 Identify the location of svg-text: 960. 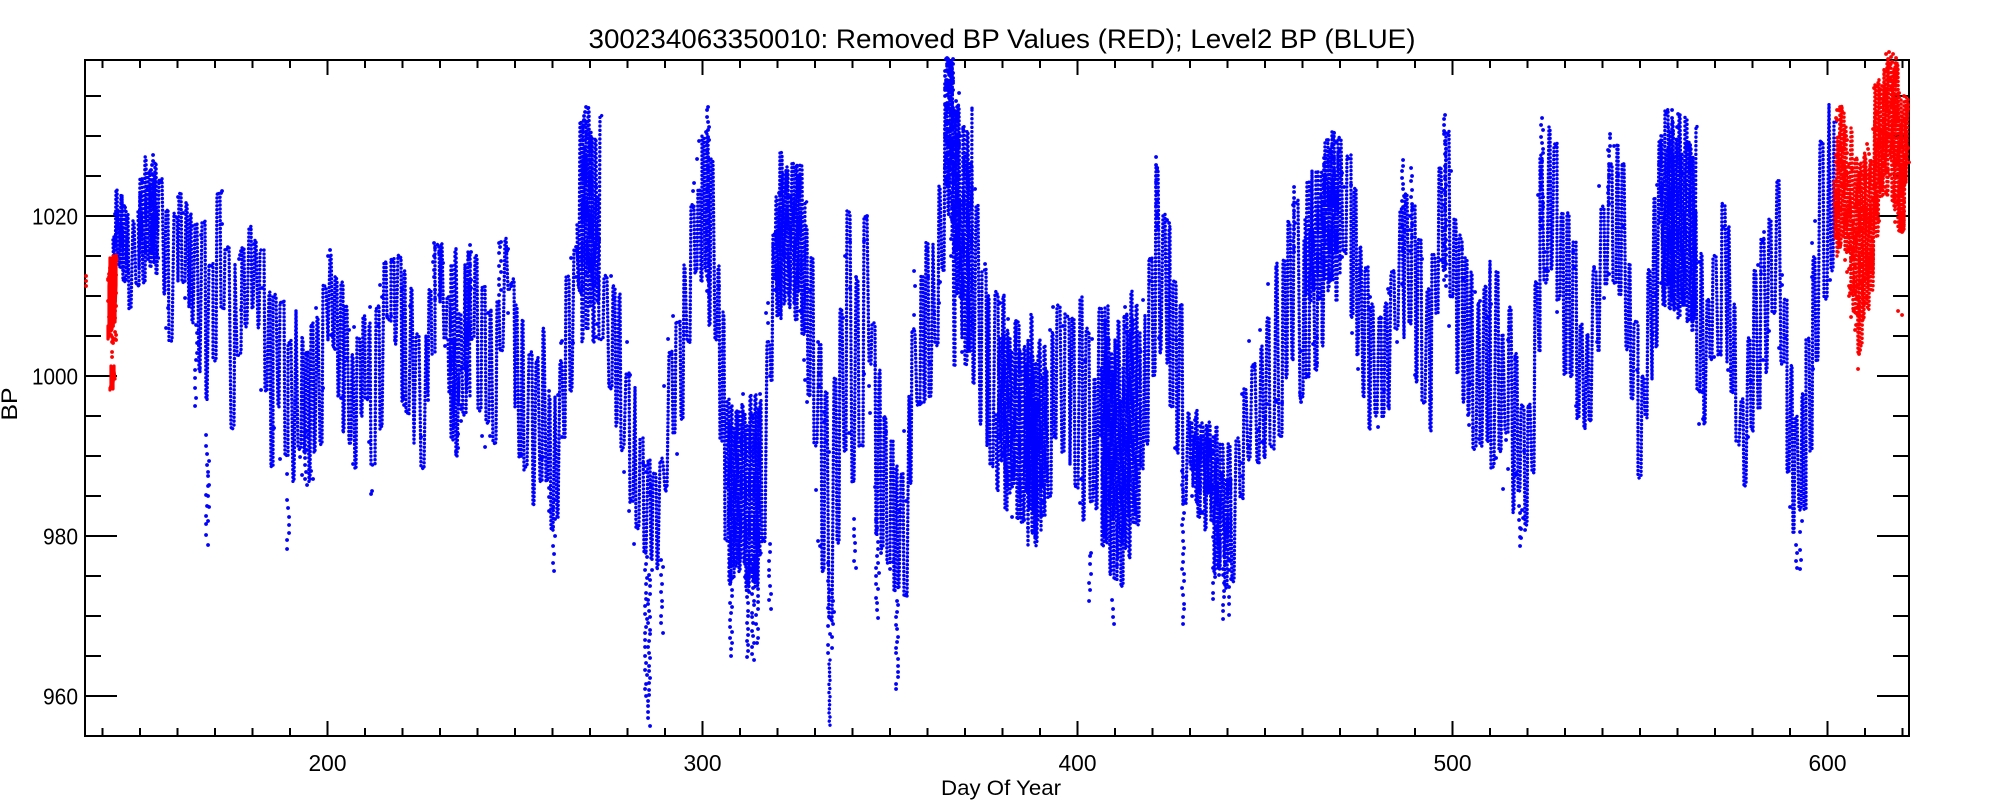
(60, 697).